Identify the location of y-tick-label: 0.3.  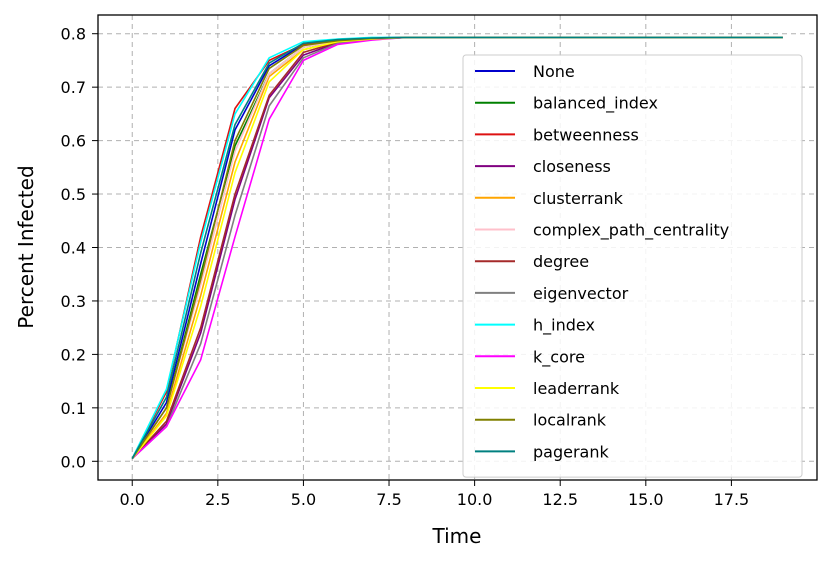
(73, 301).